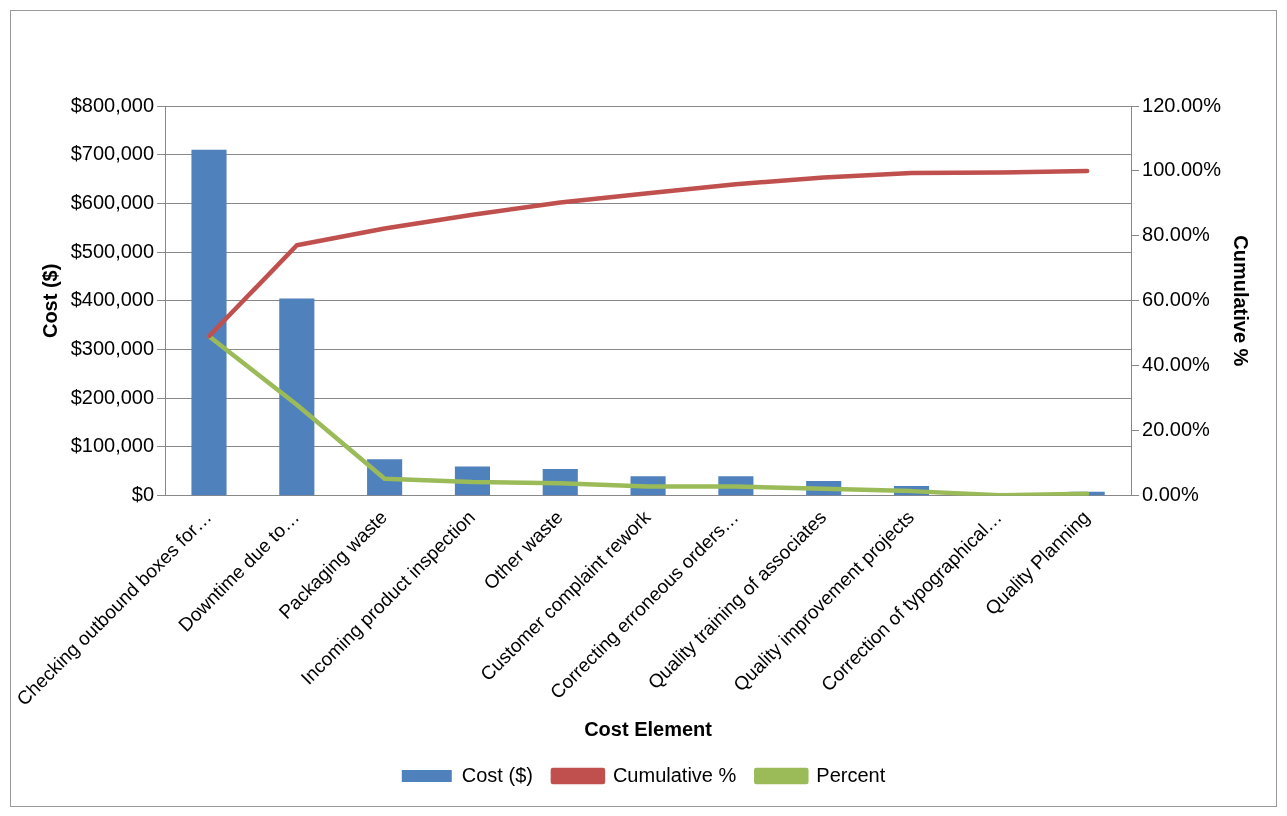  Describe the element at coordinates (112, 104) in the screenshot. I see `y-tick-label: $800,000` at that location.